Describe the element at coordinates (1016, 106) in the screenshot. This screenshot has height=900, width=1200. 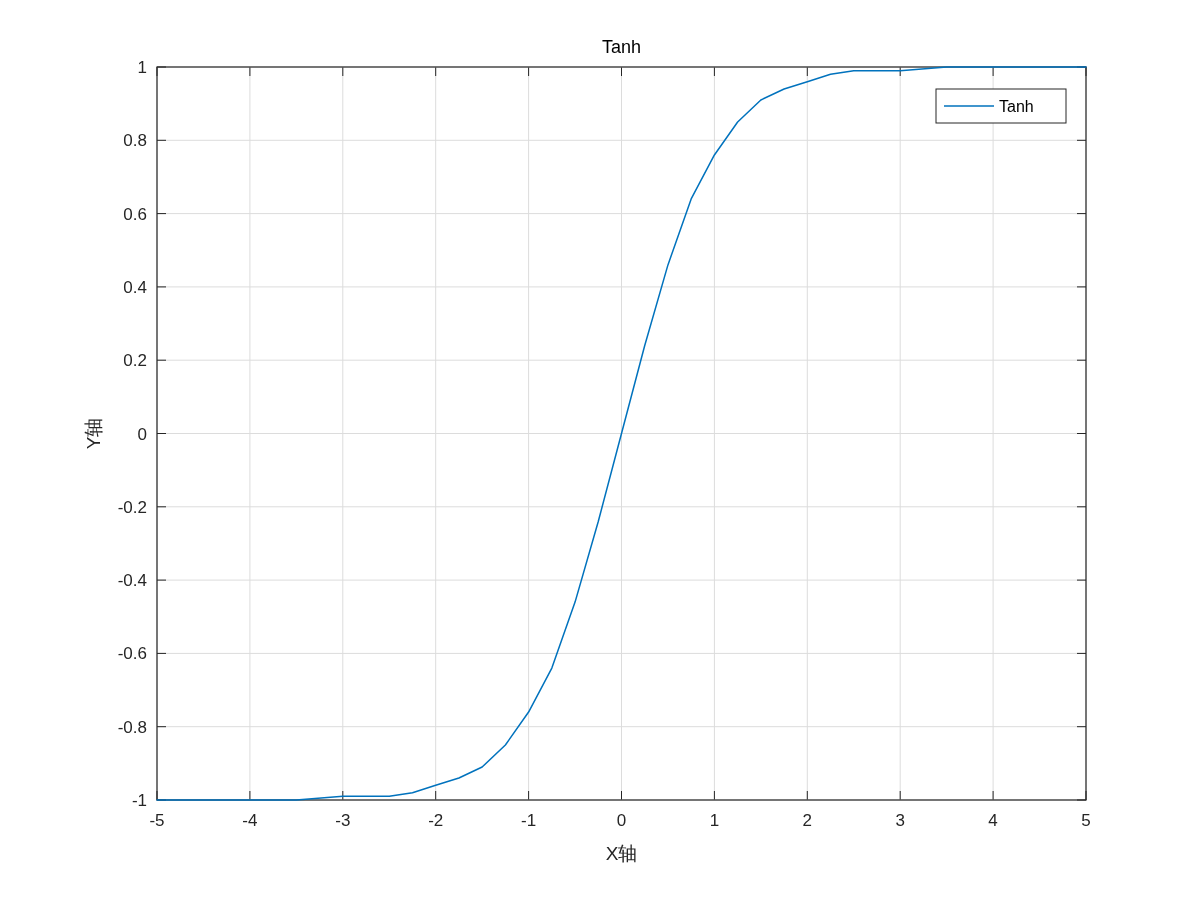
I see `legend-label: Tanh` at that location.